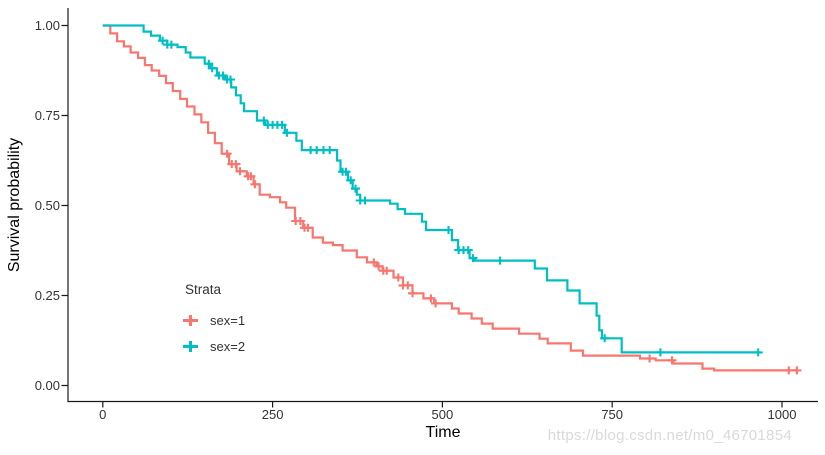 The width and height of the screenshot is (825, 455). What do you see at coordinates (47, 295) in the screenshot?
I see `y-tick-label-025: 0.25` at bounding box center [47, 295].